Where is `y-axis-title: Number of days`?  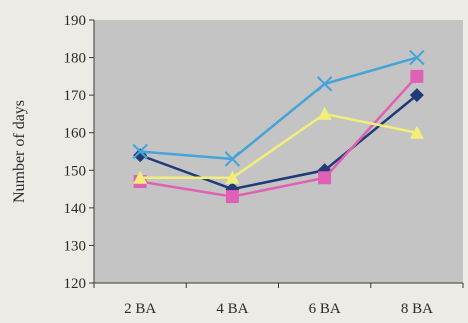
y-axis-title: Number of days is located at coordinates (19, 151).